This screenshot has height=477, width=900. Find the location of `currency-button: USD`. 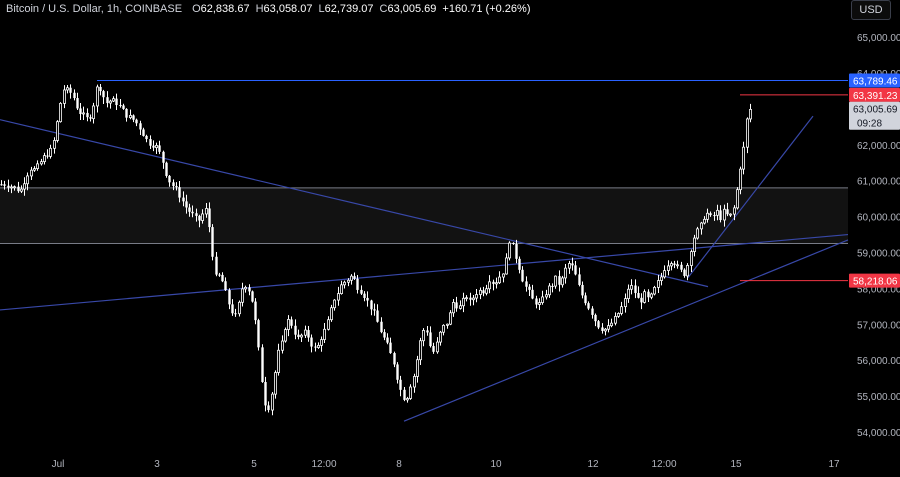

currency-button: USD is located at coordinates (871, 10).